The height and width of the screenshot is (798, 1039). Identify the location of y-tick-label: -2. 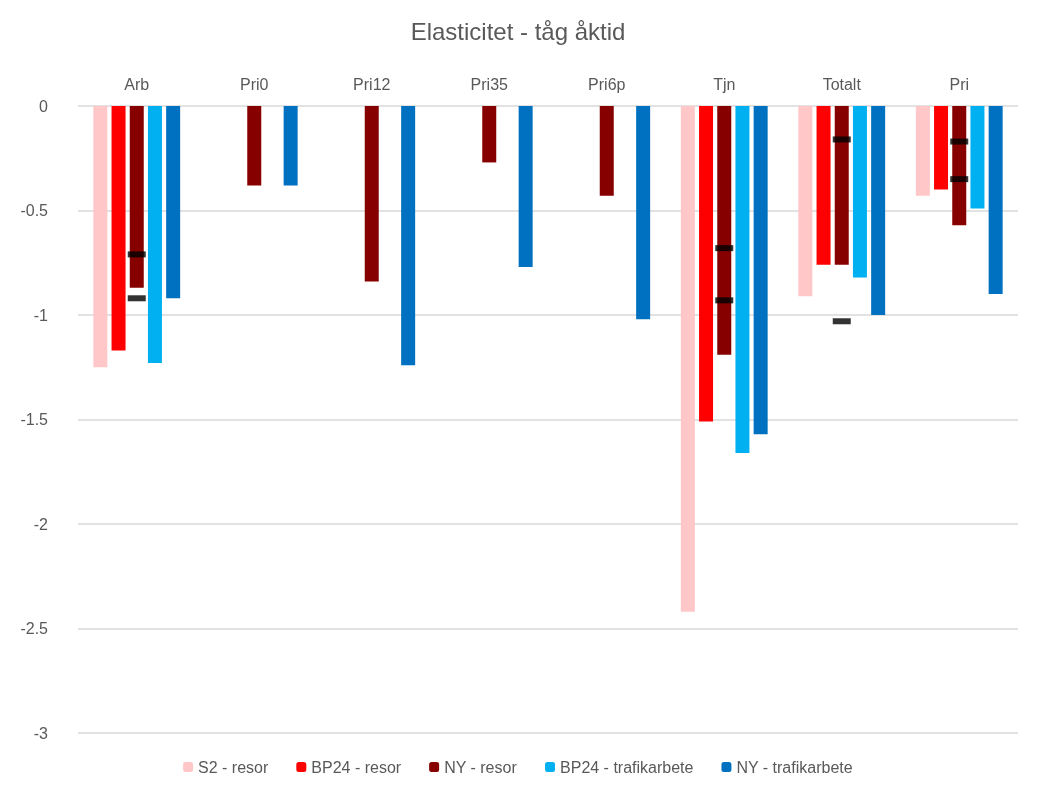
(41, 524).